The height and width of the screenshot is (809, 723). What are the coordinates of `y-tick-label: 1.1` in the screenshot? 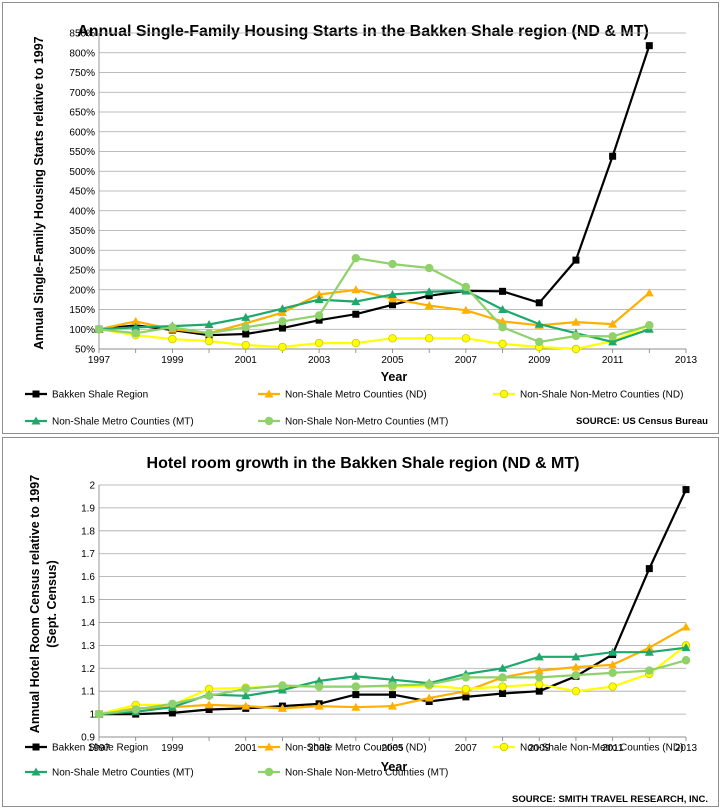 It's located at (88, 692).